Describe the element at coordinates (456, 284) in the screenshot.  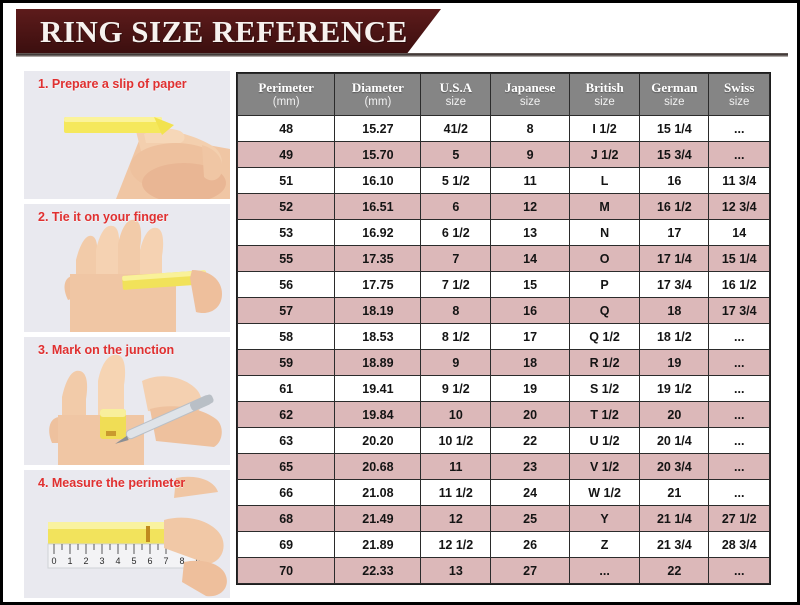
I see `cell-usa: 7 1/2` at that location.